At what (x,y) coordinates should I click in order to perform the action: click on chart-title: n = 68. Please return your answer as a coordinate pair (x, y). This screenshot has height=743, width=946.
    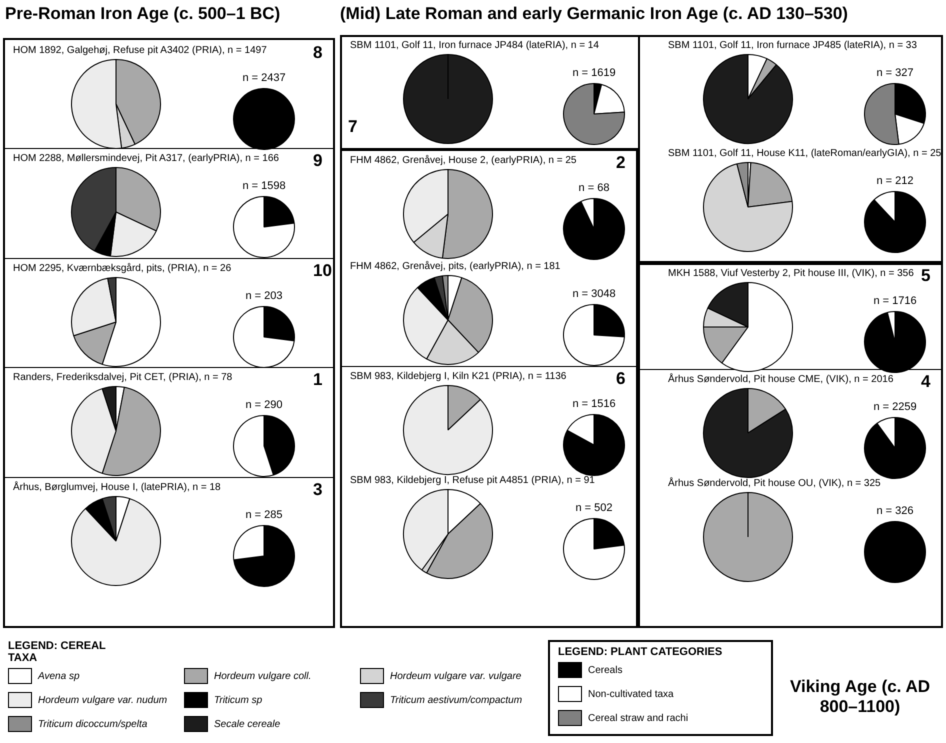
    Looking at the image, I should click on (594, 188).